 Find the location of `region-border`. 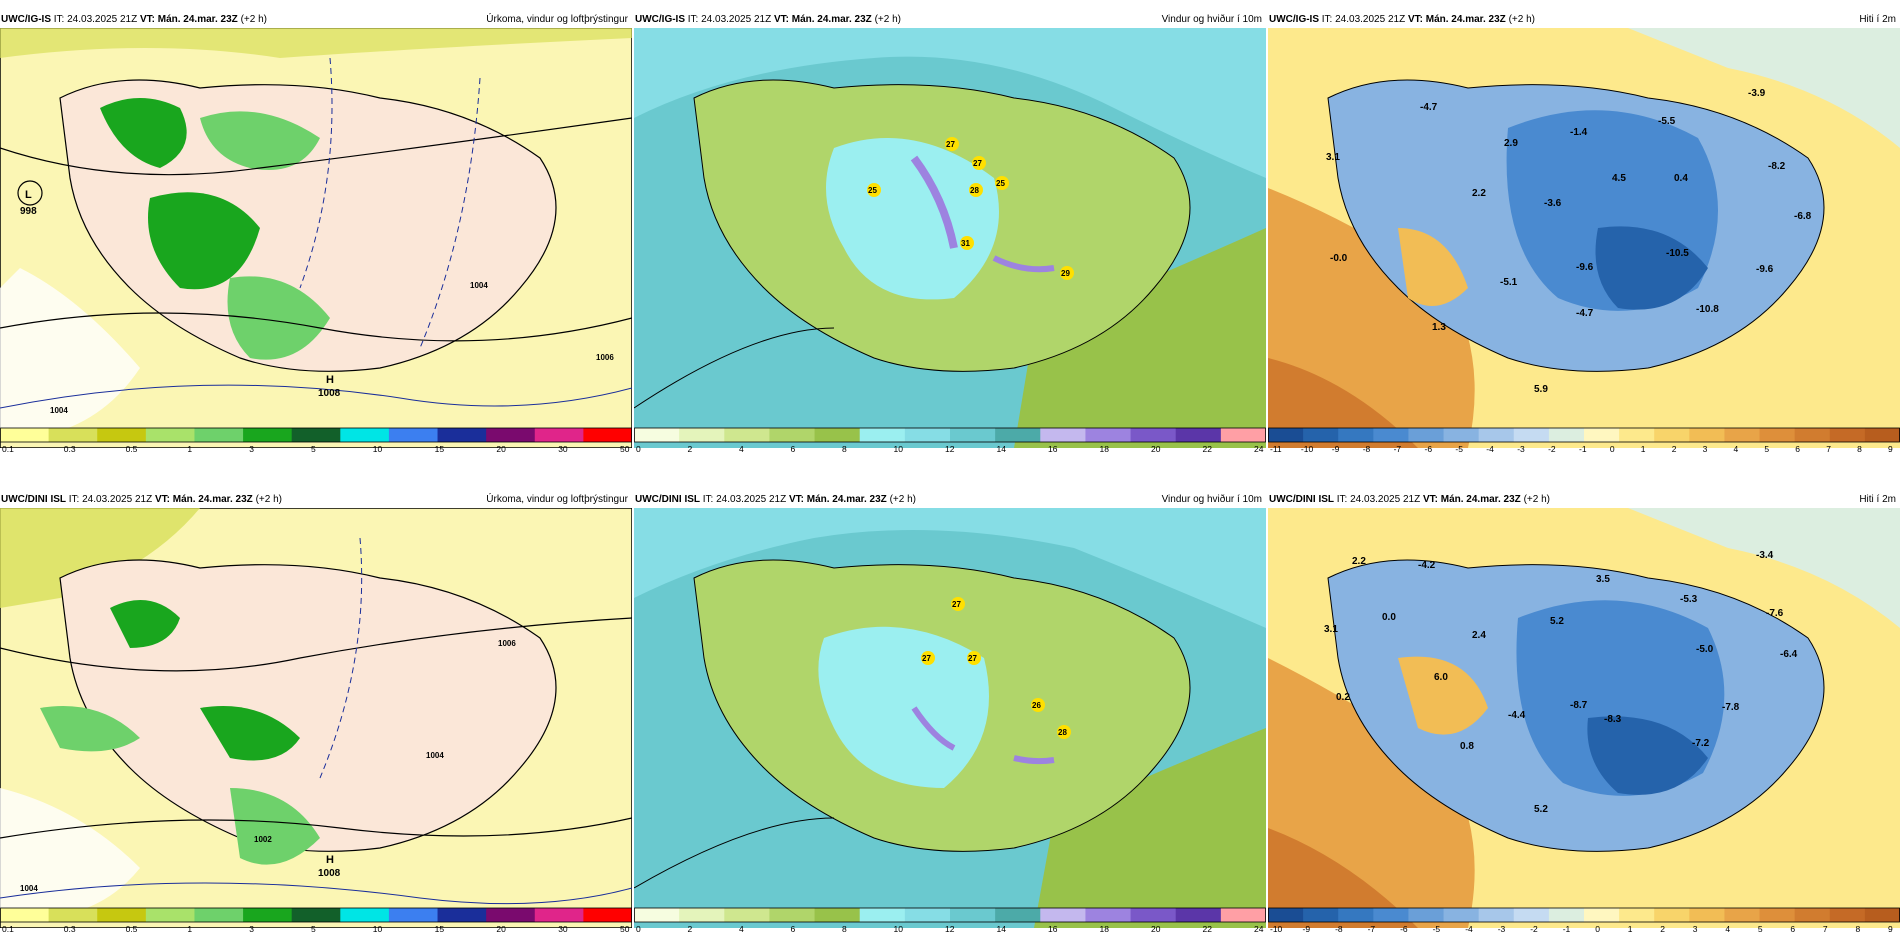

region-border is located at coordinates (734, 368).